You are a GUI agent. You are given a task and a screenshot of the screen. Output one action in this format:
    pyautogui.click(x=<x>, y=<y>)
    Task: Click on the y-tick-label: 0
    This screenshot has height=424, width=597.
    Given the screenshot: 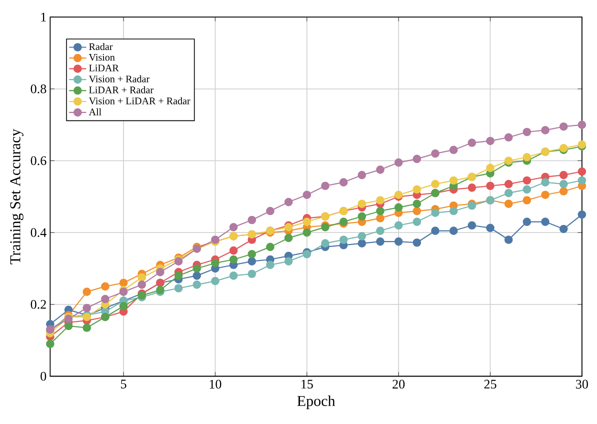 What is the action you would take?
    pyautogui.click(x=43, y=376)
    